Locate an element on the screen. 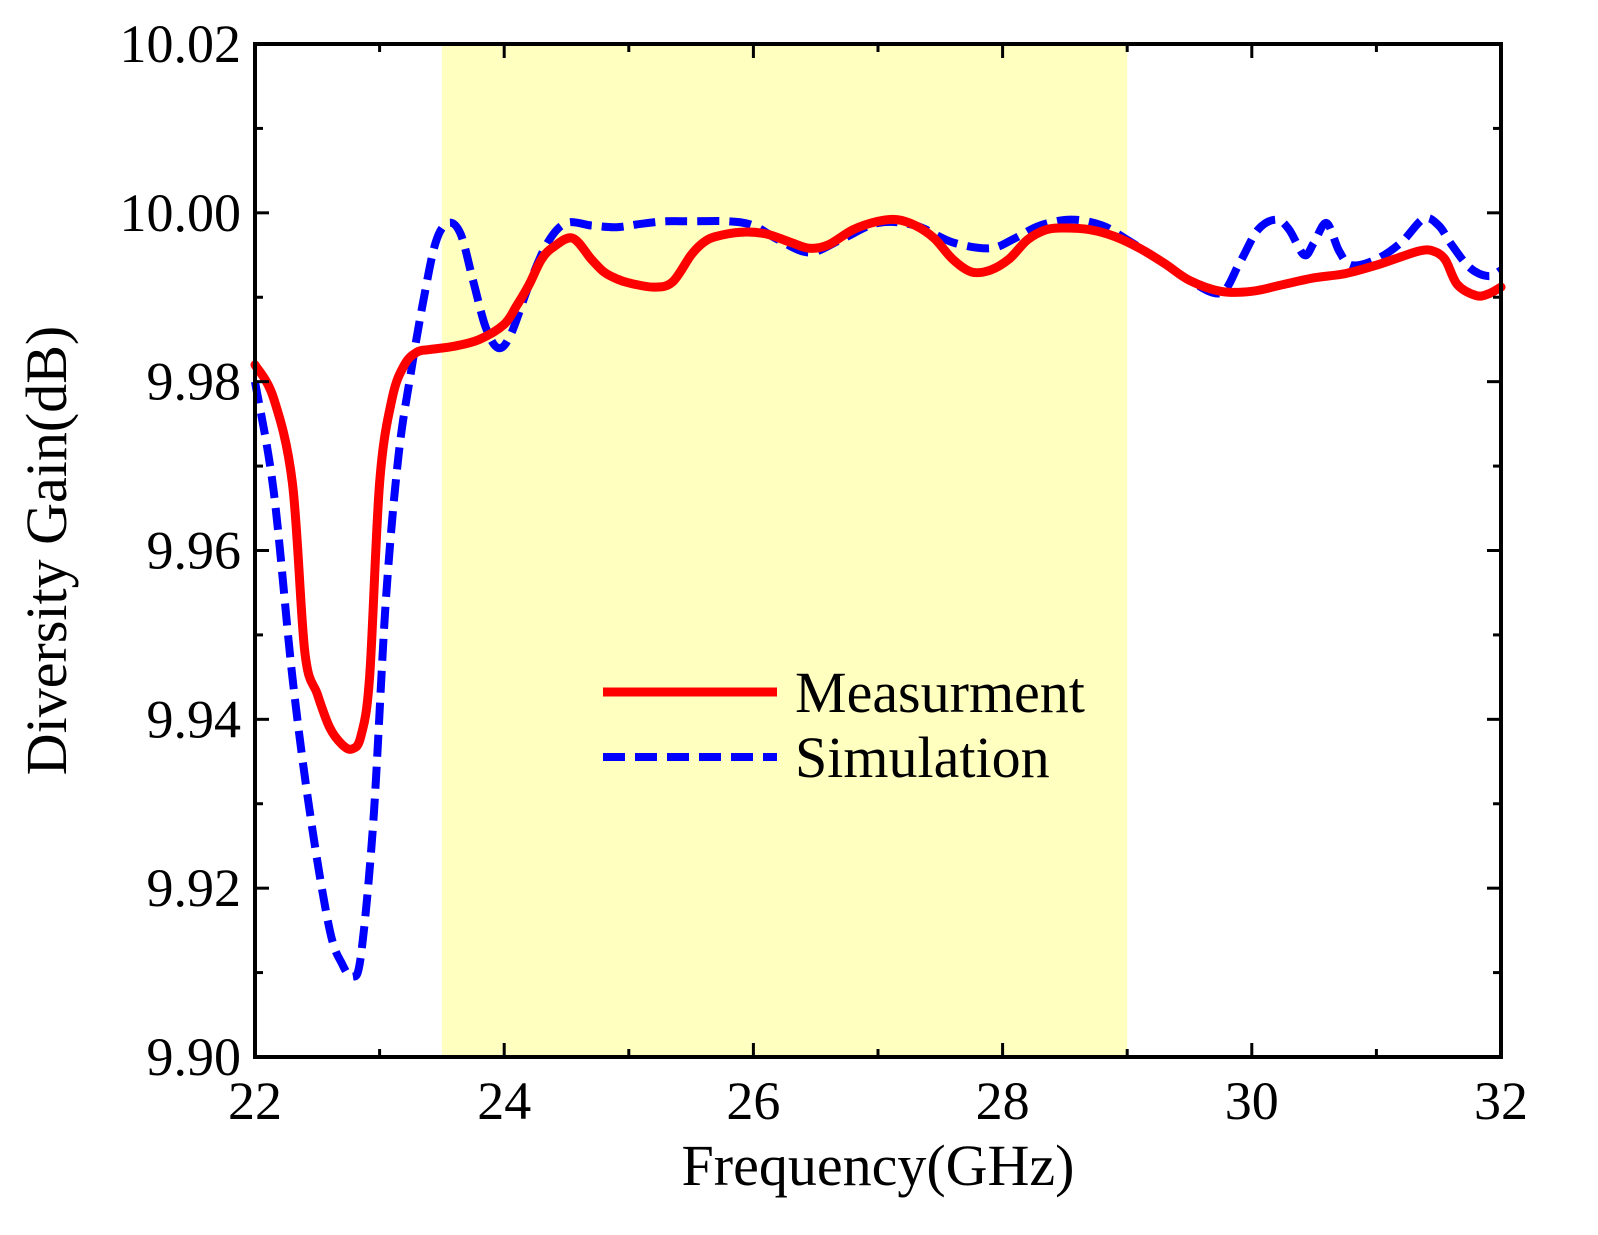  legend-label-simulation: Simulation is located at coordinates (922, 757).